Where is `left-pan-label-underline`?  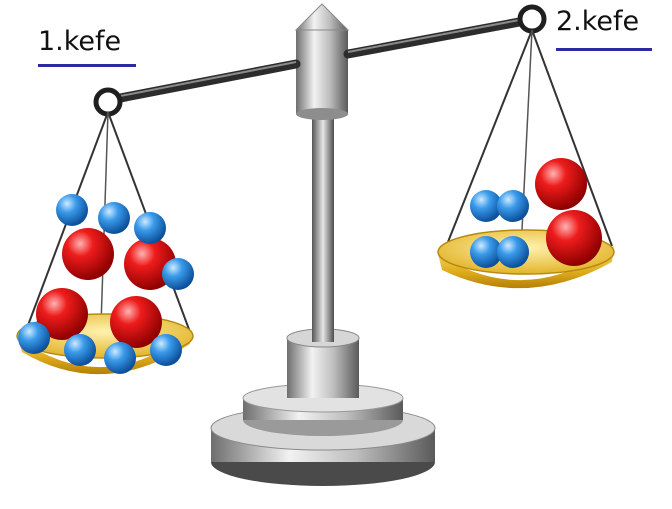
left-pan-label-underline is located at coordinates (87, 65).